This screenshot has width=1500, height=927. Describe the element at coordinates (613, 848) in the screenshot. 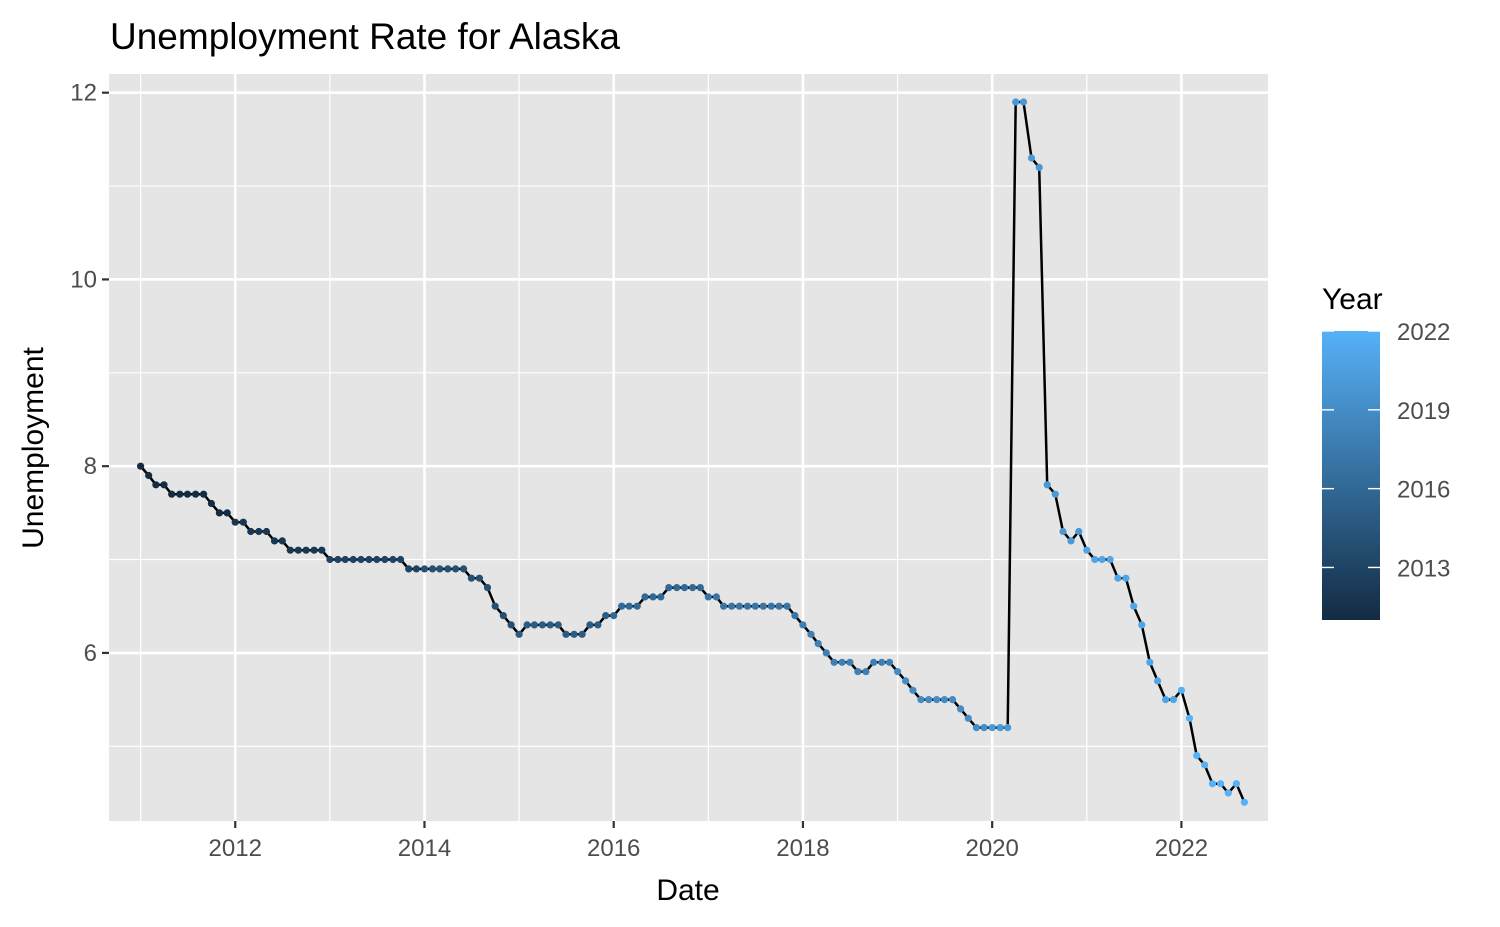

I see `x-tick-label: 2016` at that location.